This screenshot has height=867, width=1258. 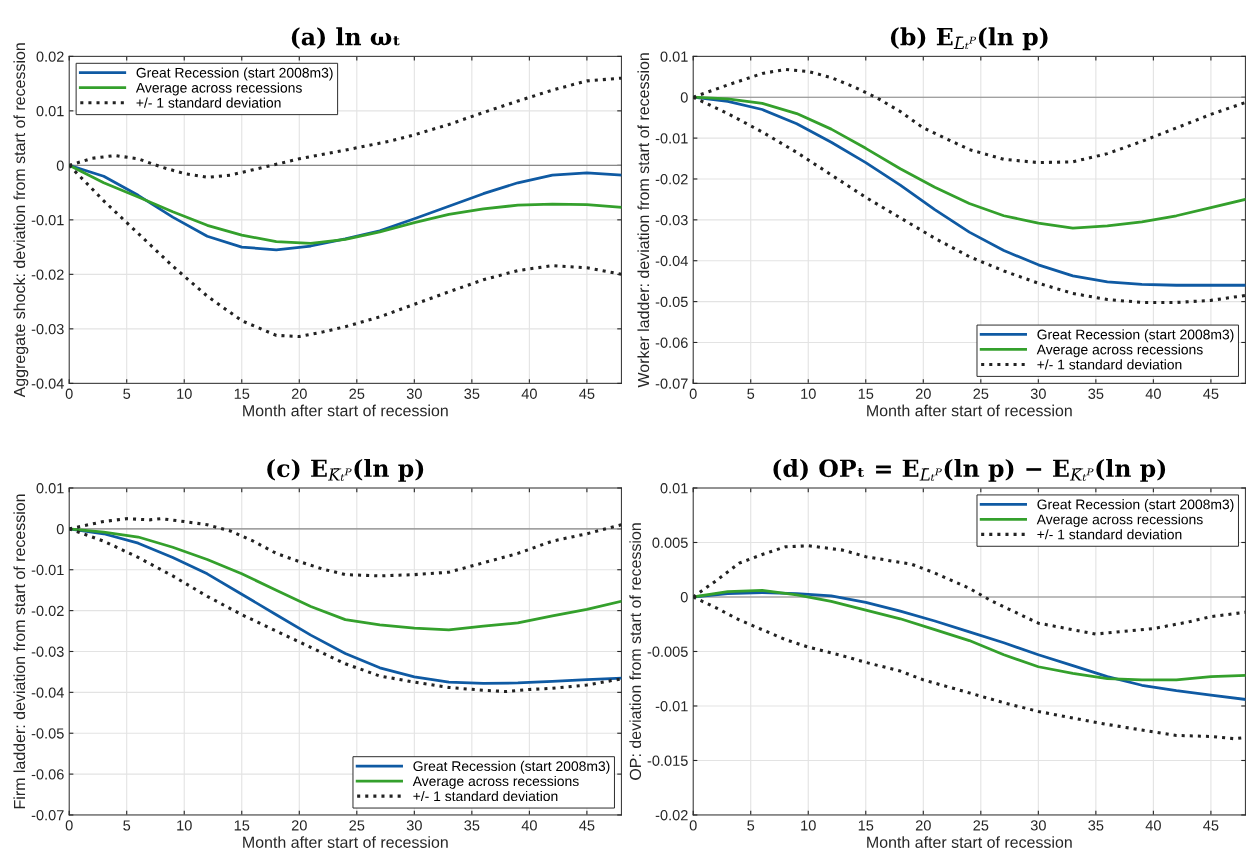 I want to click on y-tick-label: 0.02, so click(x=50, y=56).